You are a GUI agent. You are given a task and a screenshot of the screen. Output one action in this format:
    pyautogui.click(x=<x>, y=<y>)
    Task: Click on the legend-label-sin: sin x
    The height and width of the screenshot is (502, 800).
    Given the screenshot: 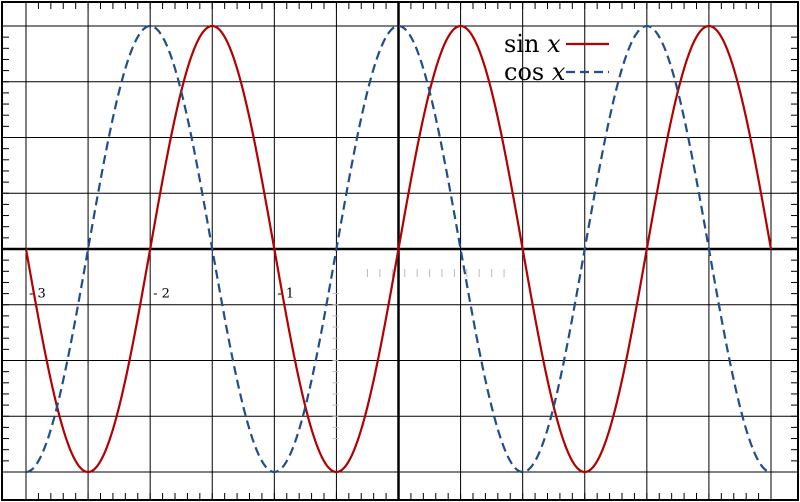 What is the action you would take?
    pyautogui.click(x=532, y=44)
    